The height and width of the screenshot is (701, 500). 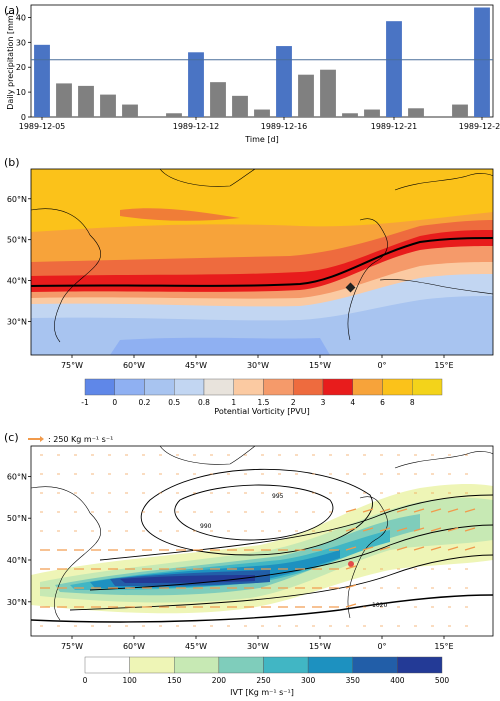 I want to click on lat-ticks: 30°N 40°N 50°N 60°N, so click(x=19, y=261).